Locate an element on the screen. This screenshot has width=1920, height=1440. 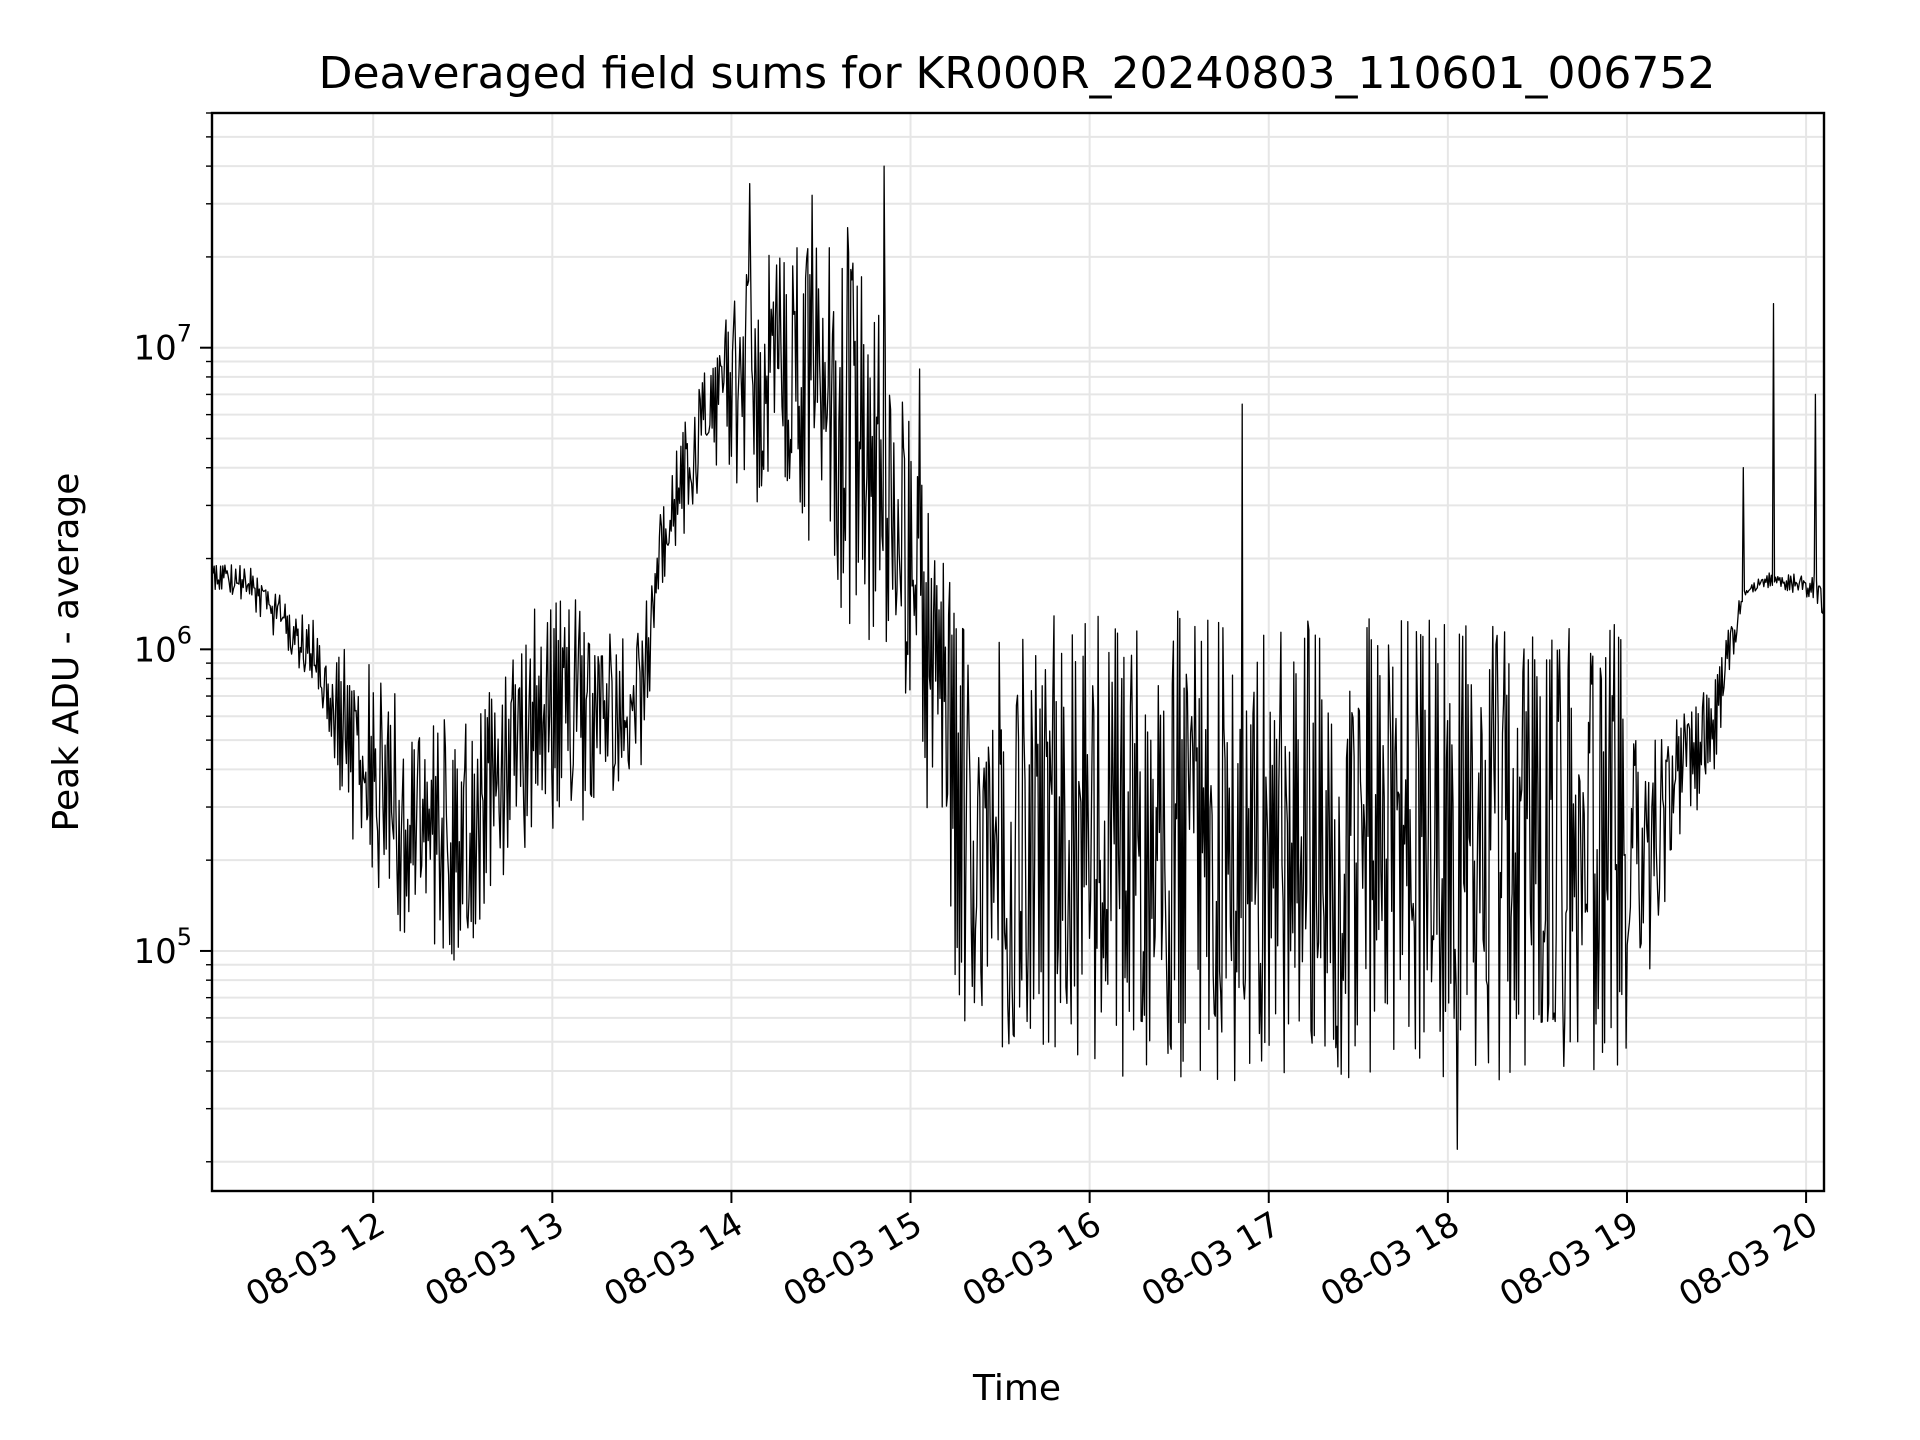
y-axis-label: Peak ADU - average is located at coordinates (66, 652).